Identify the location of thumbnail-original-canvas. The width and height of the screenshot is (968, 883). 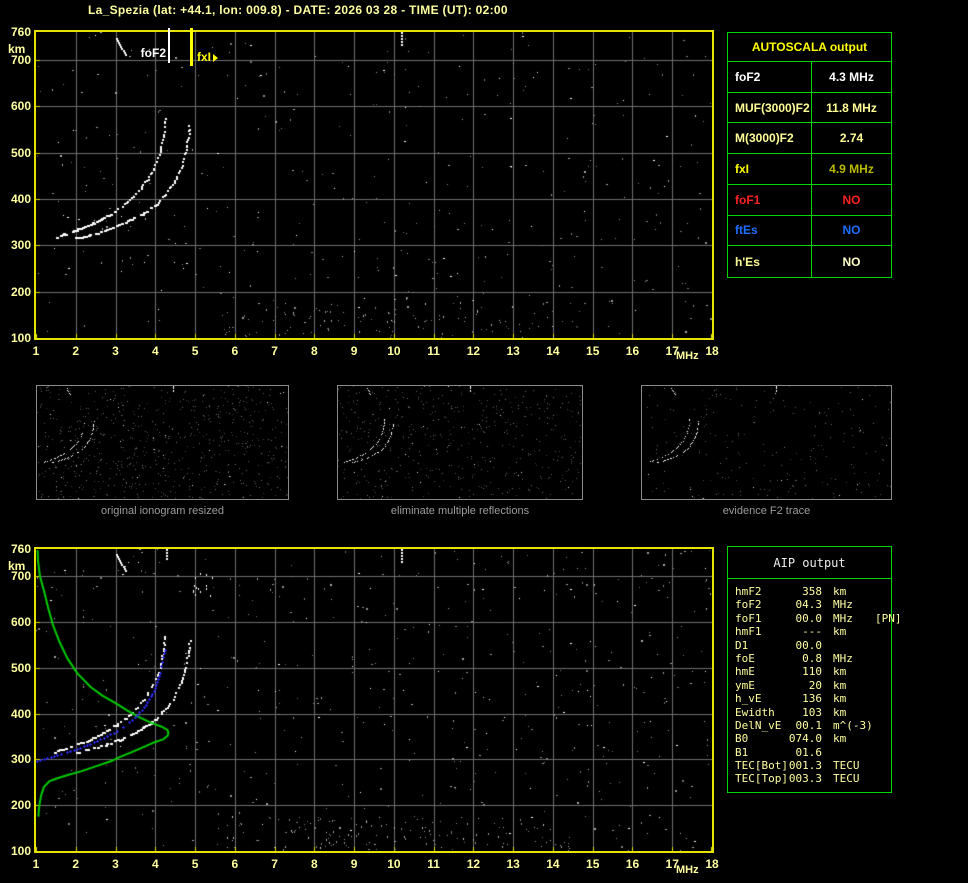
(162, 442).